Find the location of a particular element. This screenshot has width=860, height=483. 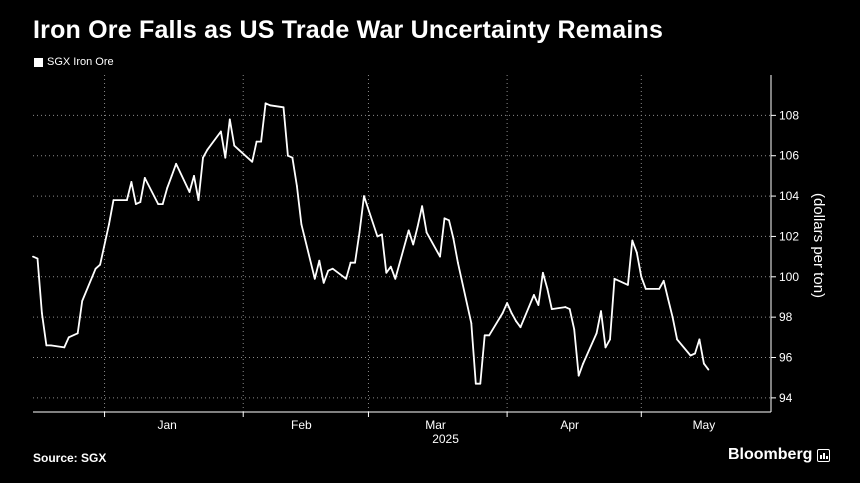

bloomberg-chart-icon is located at coordinates (824, 455).